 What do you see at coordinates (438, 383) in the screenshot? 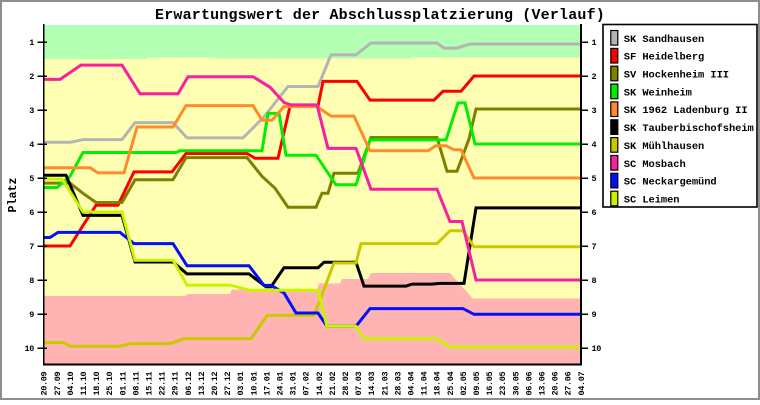
I see `svg-text: 18.04` at bounding box center [438, 383].